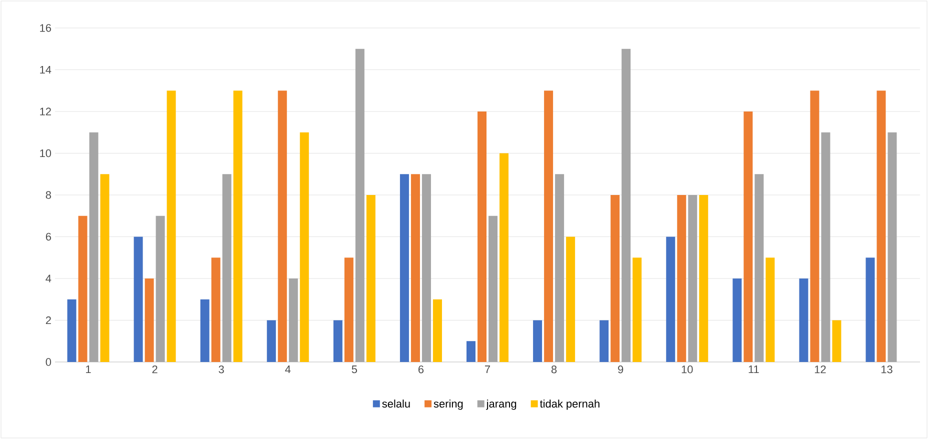  Describe the element at coordinates (88, 370) in the screenshot. I see `x-tick-label: 1` at that location.